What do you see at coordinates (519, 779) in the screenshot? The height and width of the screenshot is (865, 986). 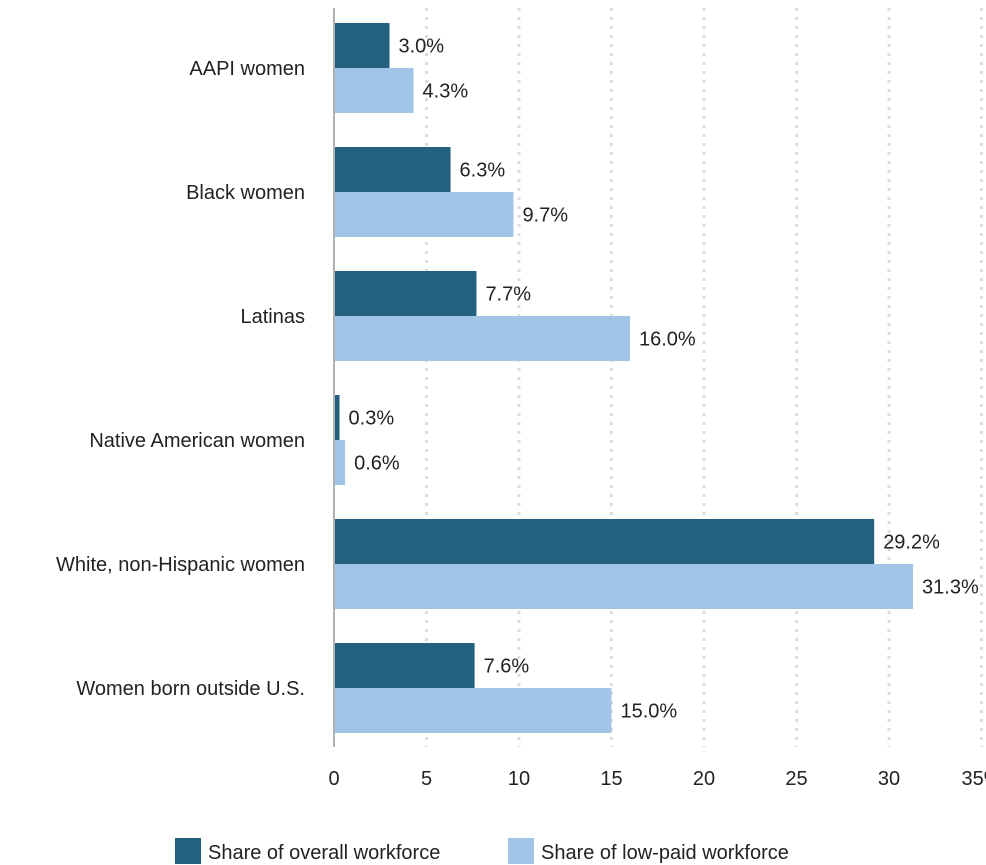 I see `x-tick-label-10: 10` at bounding box center [519, 779].